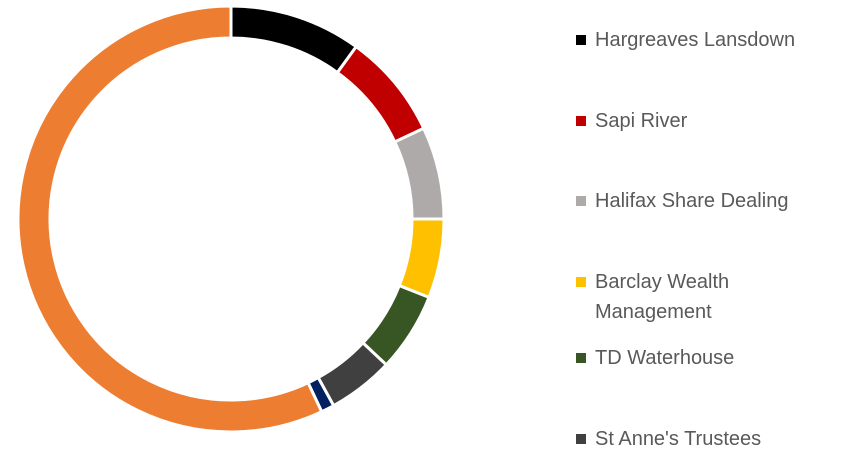 Image resolution: width=850 pixels, height=454 pixels. Describe the element at coordinates (665, 358) in the screenshot. I see `legend-label: TD Waterhouse` at that location.